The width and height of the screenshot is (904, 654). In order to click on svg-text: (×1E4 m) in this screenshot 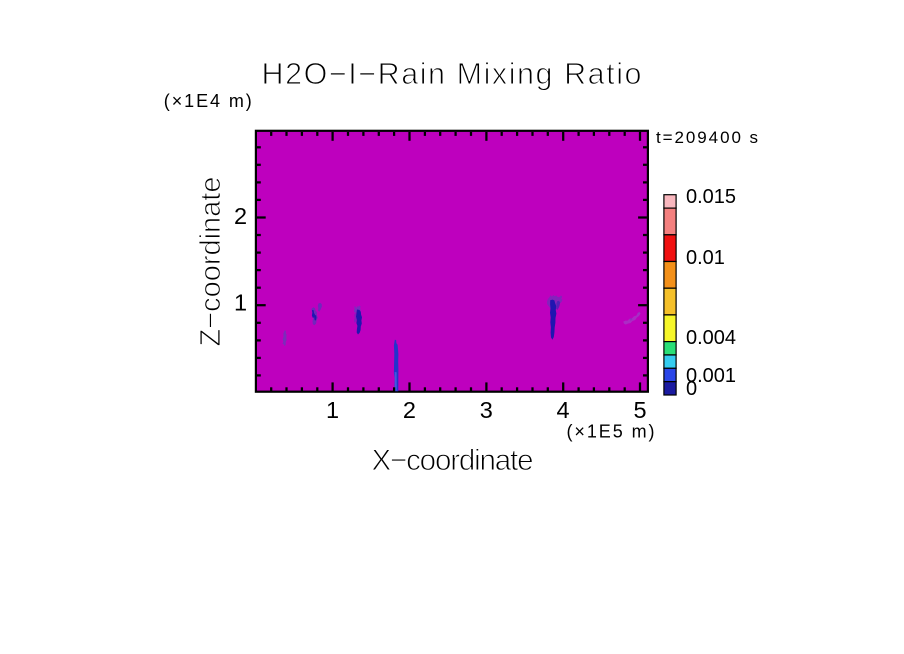, I will do `click(208, 101)`.